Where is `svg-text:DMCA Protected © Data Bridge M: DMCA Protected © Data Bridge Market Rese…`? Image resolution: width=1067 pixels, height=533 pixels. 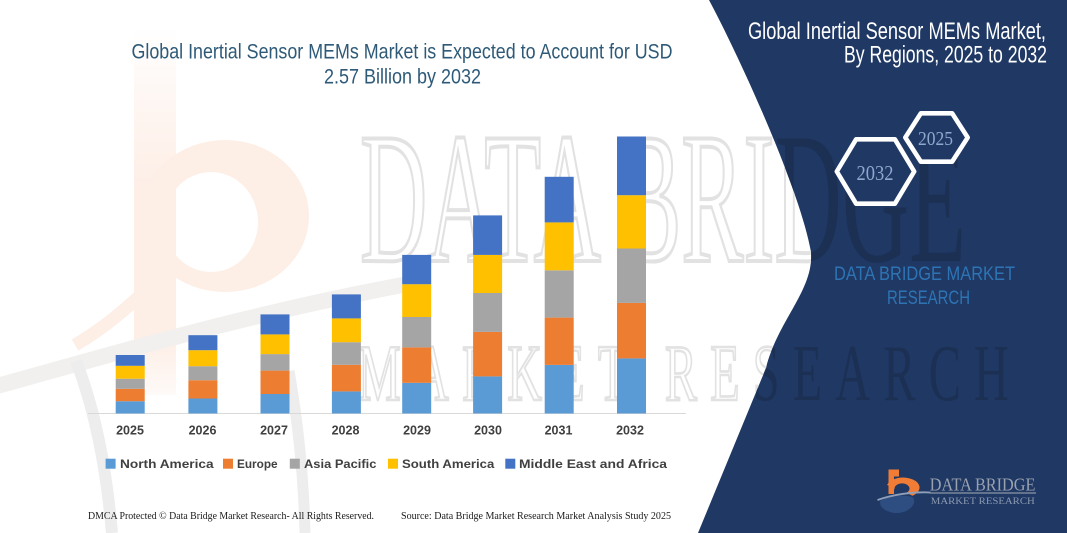
svg-text:DMCA Protected © Data Bridge M: DMCA Protected © Data Bridge Market Rese… is located at coordinates (231, 516).